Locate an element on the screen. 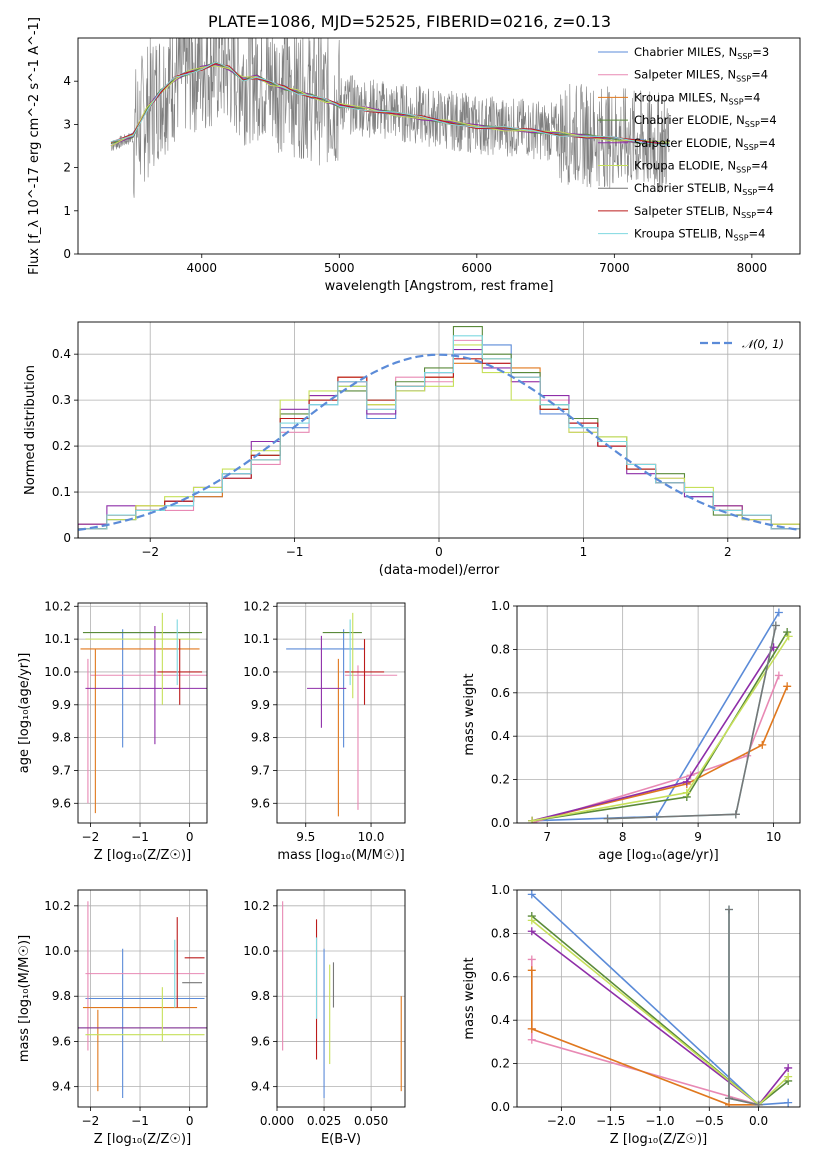 This screenshot has height=1170, width=819. y-tick-label: 0.1 is located at coordinates (61, 492).